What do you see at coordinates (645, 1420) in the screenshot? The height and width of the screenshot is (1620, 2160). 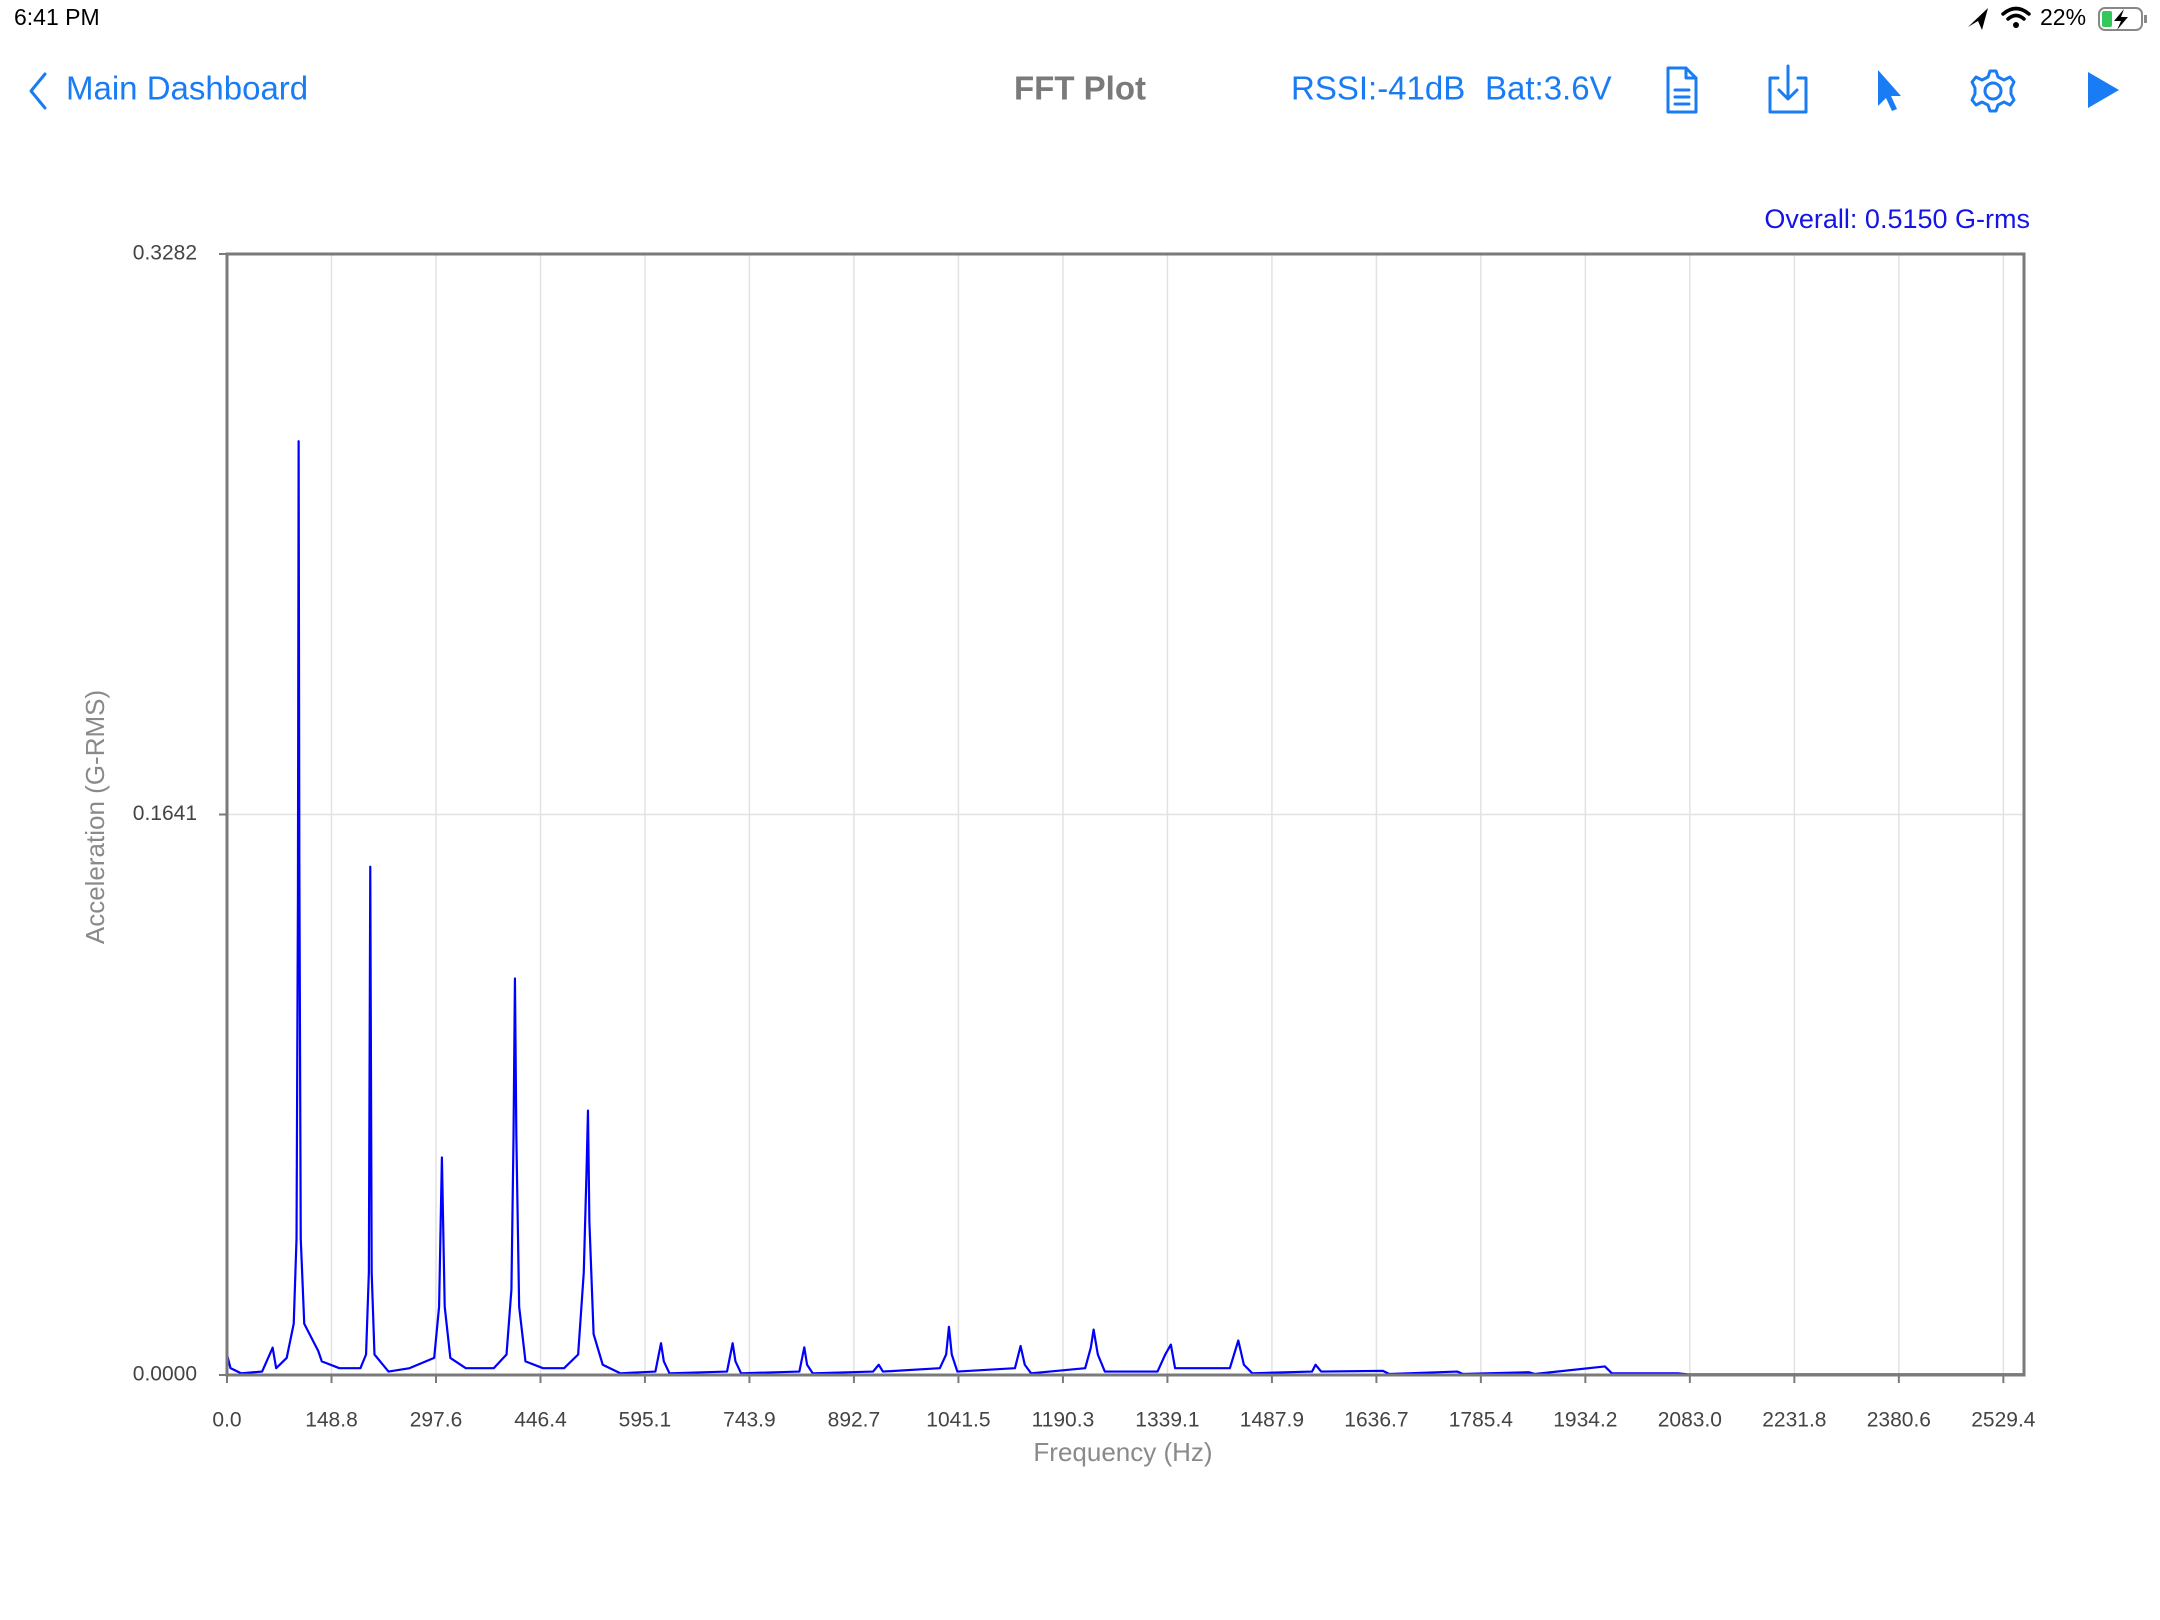 I see `x-tick-label: 595.1` at bounding box center [645, 1420].